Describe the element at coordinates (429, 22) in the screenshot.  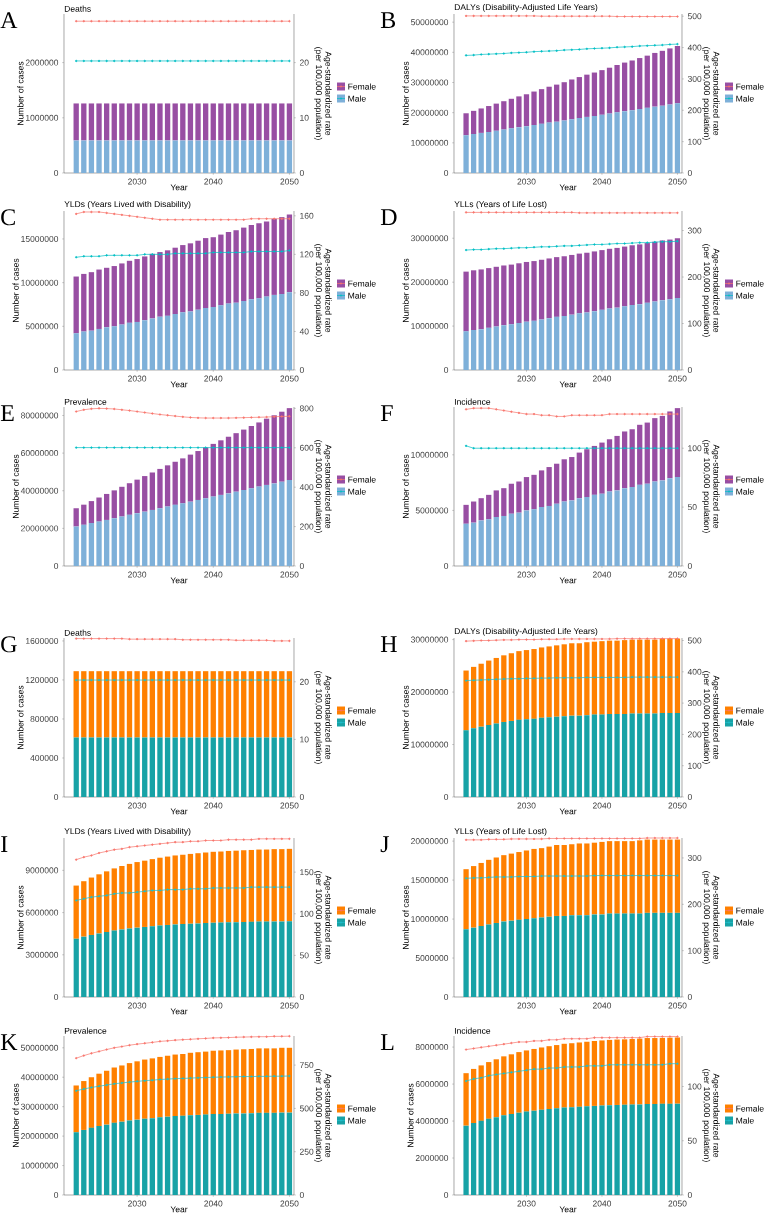
I see `y-tick-label: 50000000` at that location.